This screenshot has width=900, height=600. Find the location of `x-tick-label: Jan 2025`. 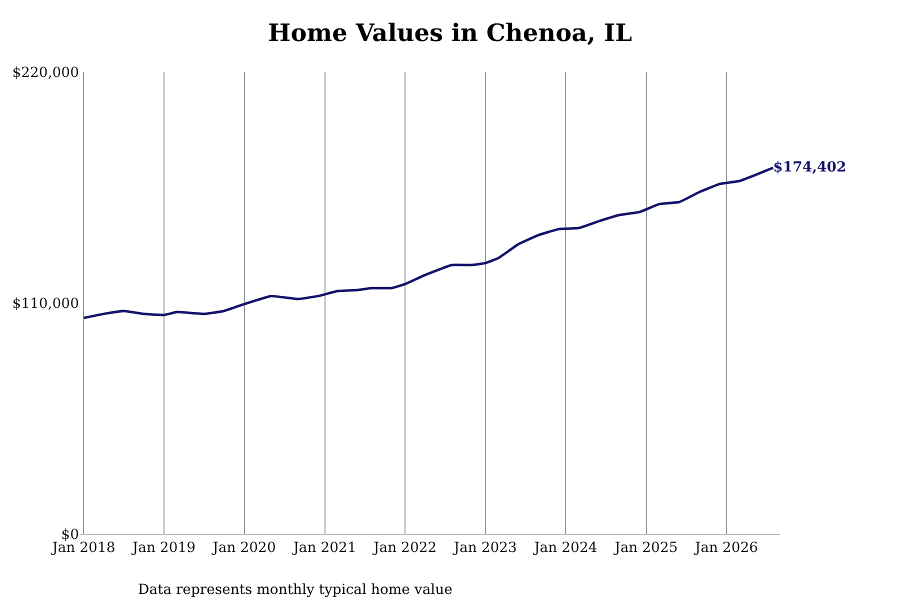

x-tick-label: Jan 2025 is located at coordinates (645, 548).